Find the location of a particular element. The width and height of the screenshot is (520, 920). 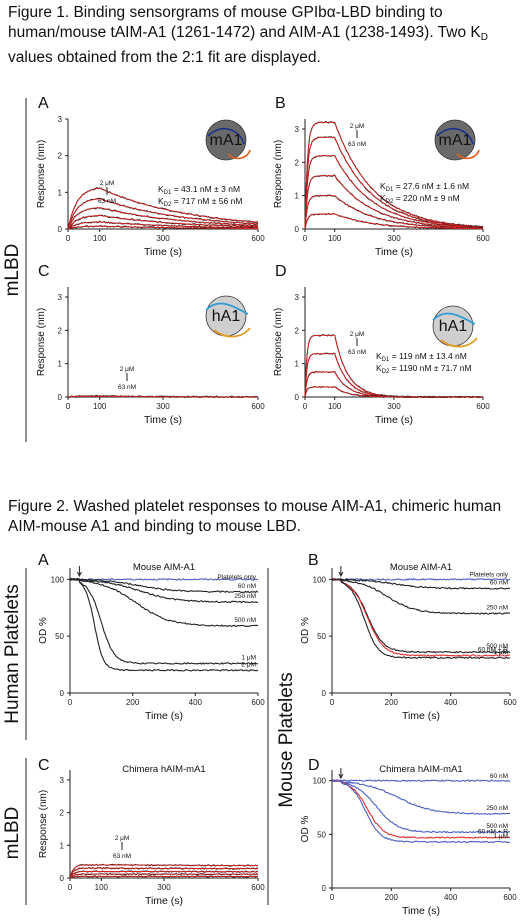

kd1-label: KD1 = 119 nM ± 13.4 nM is located at coordinates (421, 357).